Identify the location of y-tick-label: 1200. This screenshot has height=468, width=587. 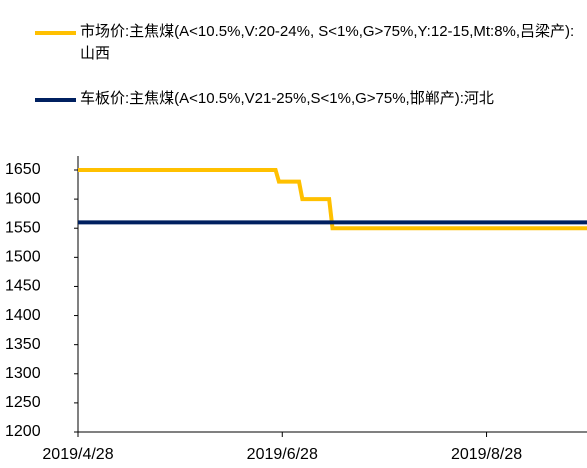
(23, 431).